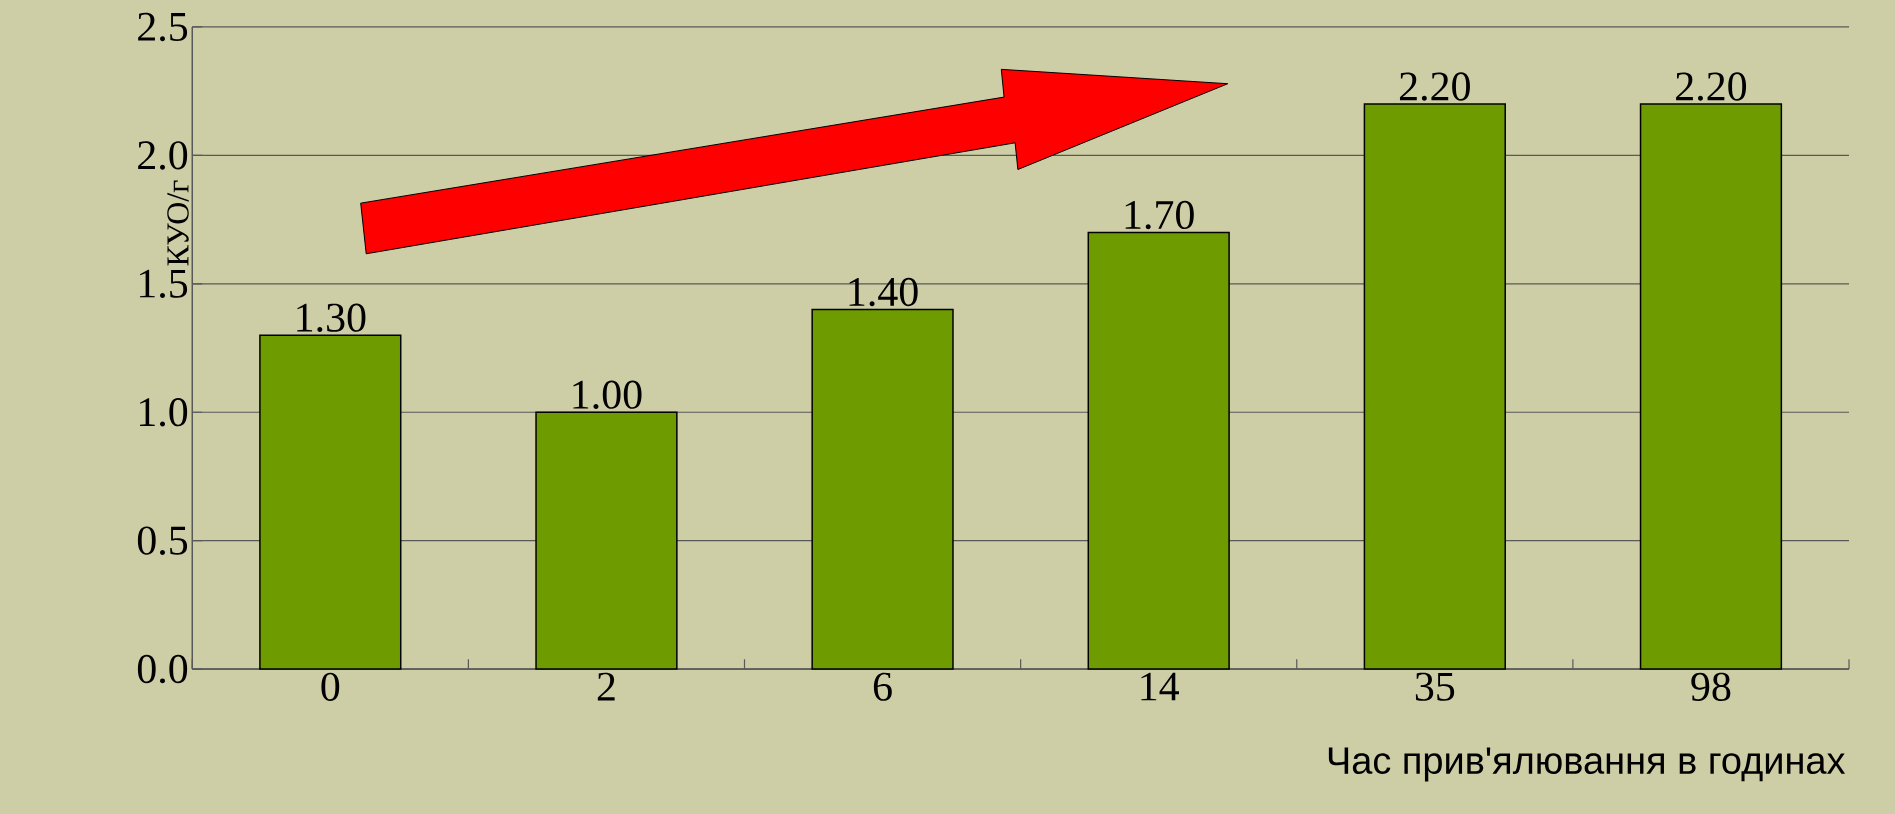 This screenshot has height=814, width=1895. Describe the element at coordinates (163, 283) in the screenshot. I see `y-tick-label: 1.5` at that location.